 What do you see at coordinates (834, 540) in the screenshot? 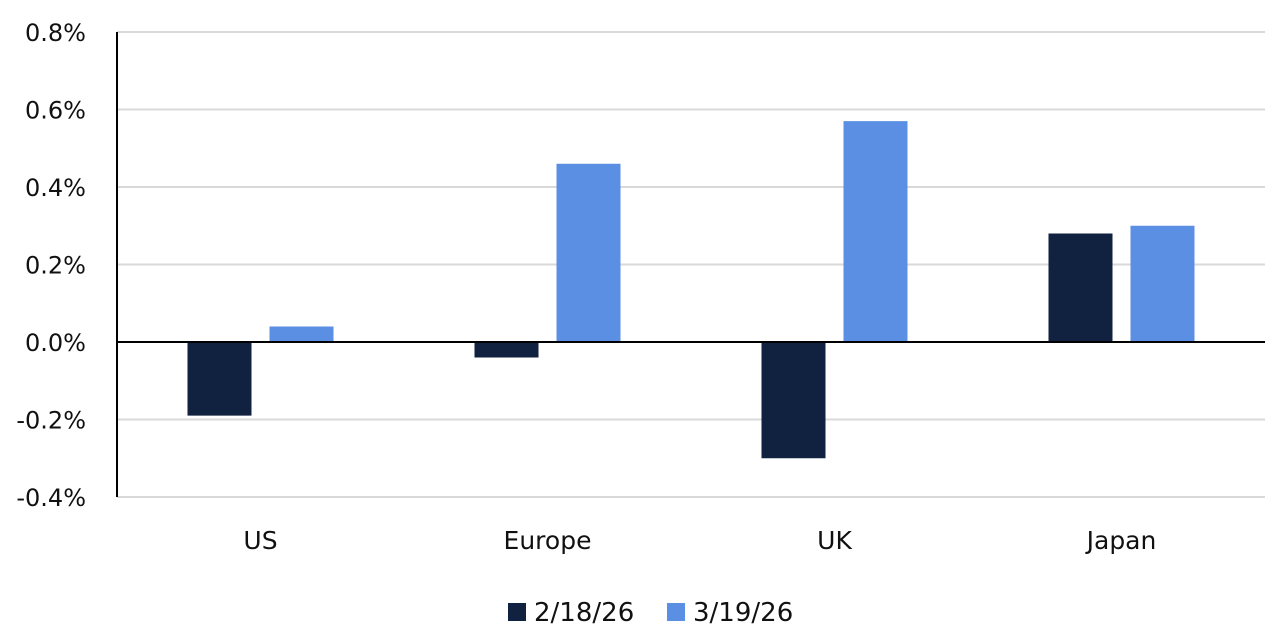
I see `x-tick-label: UK` at bounding box center [834, 540].